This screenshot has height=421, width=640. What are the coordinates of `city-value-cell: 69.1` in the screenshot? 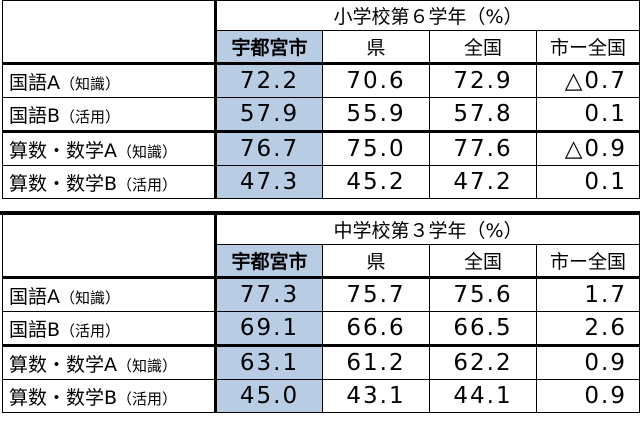 It's located at (269, 328).